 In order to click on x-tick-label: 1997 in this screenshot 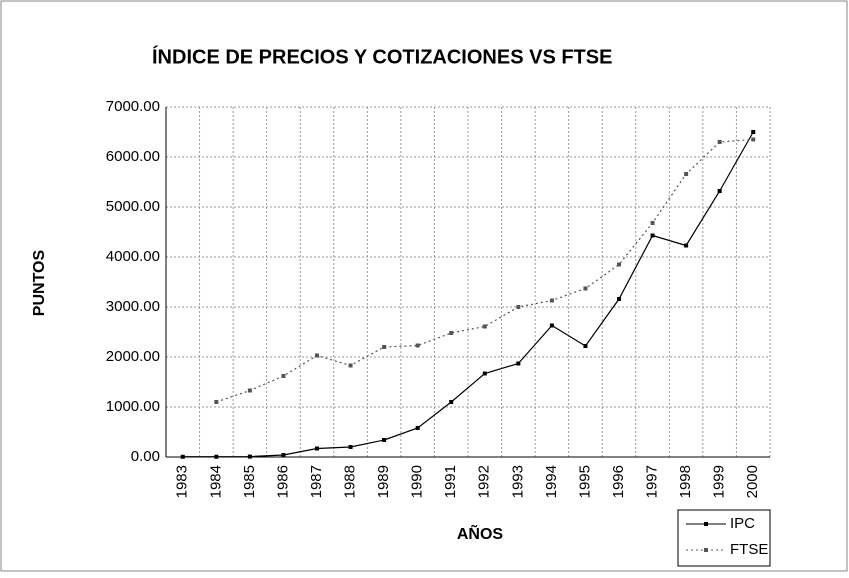, I will do `click(652, 481)`.